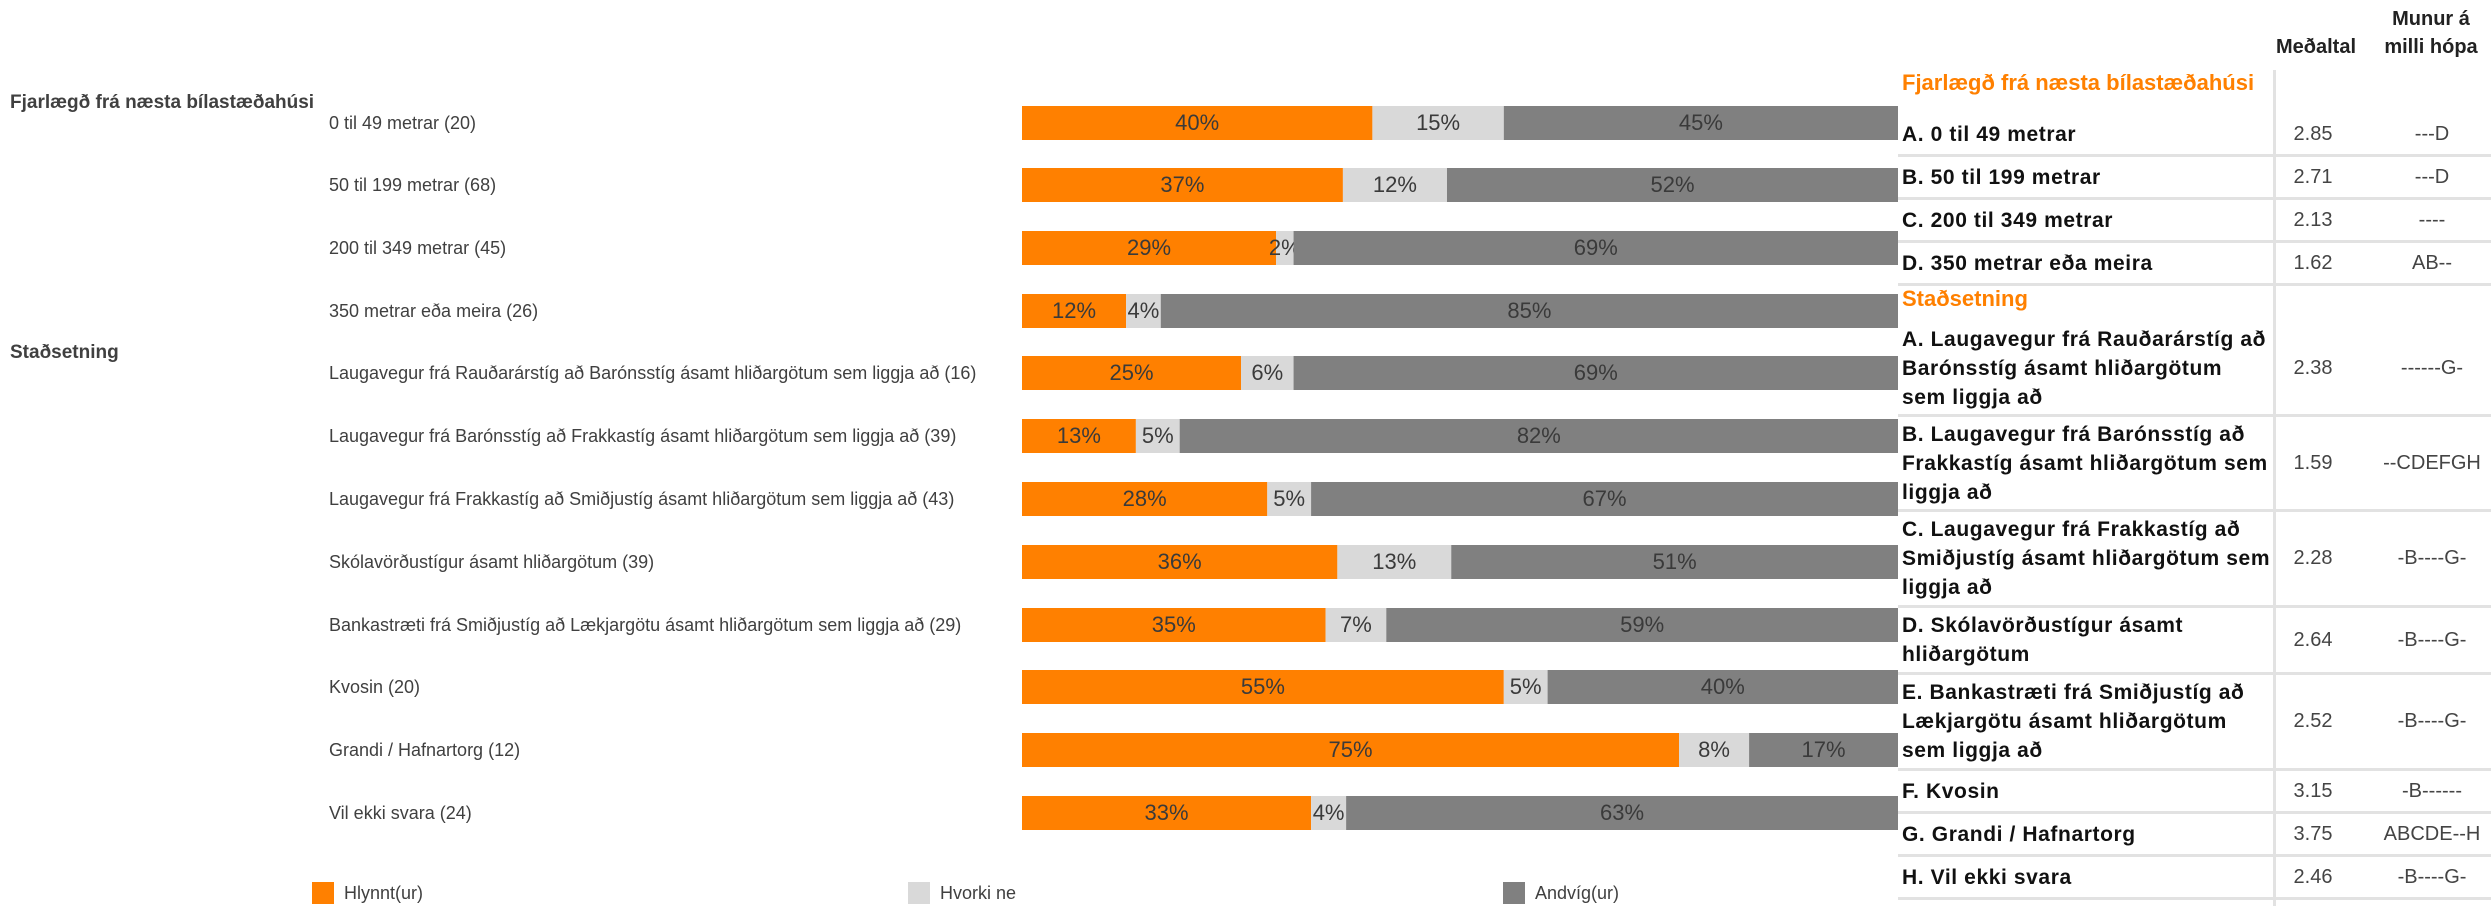 Image resolution: width=2491 pixels, height=906 pixels. Describe the element at coordinates (434, 311) in the screenshot. I see `row-label: 350 metrar eða meira (26)` at that location.